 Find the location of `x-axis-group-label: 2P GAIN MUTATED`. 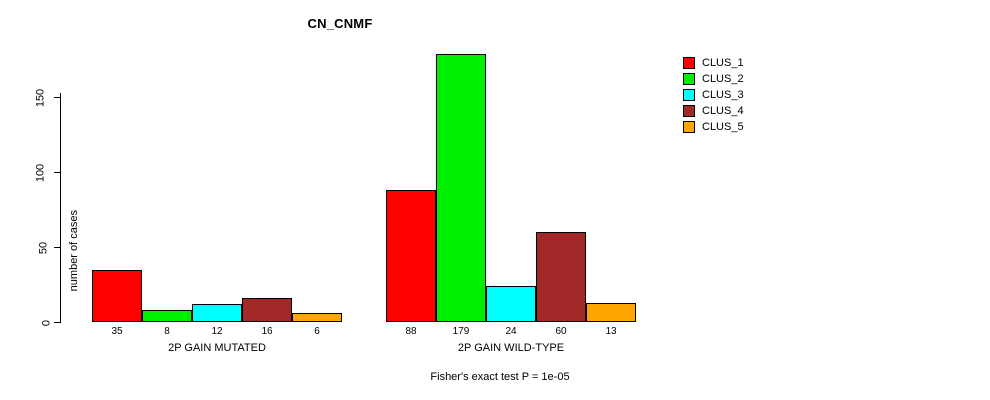

x-axis-group-label: 2P GAIN MUTATED is located at coordinates (217, 348).